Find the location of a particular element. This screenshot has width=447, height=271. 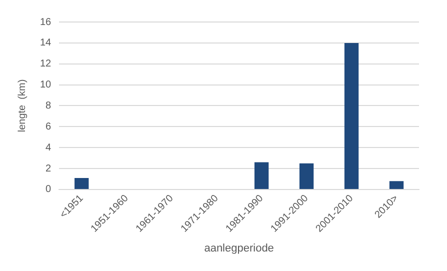

y-tick-label: 16 is located at coordinates (46, 22).